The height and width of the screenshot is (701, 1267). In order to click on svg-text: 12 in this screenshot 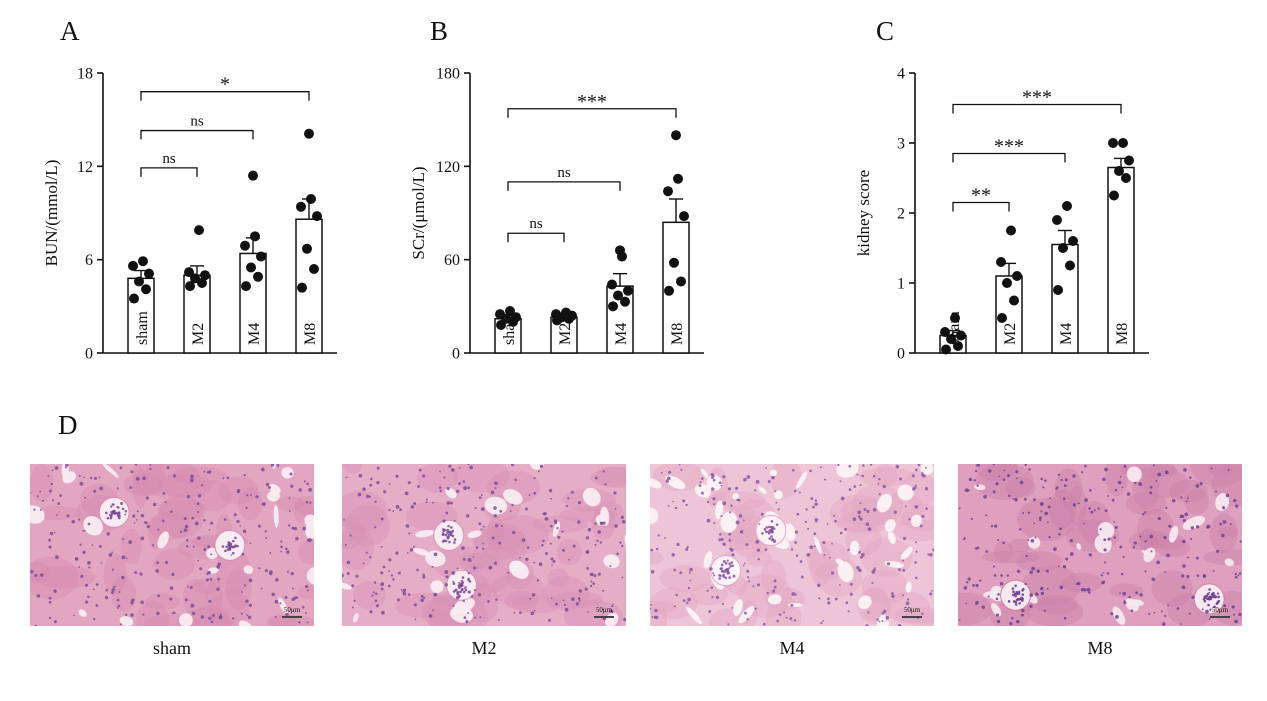, I will do `click(85, 167)`.